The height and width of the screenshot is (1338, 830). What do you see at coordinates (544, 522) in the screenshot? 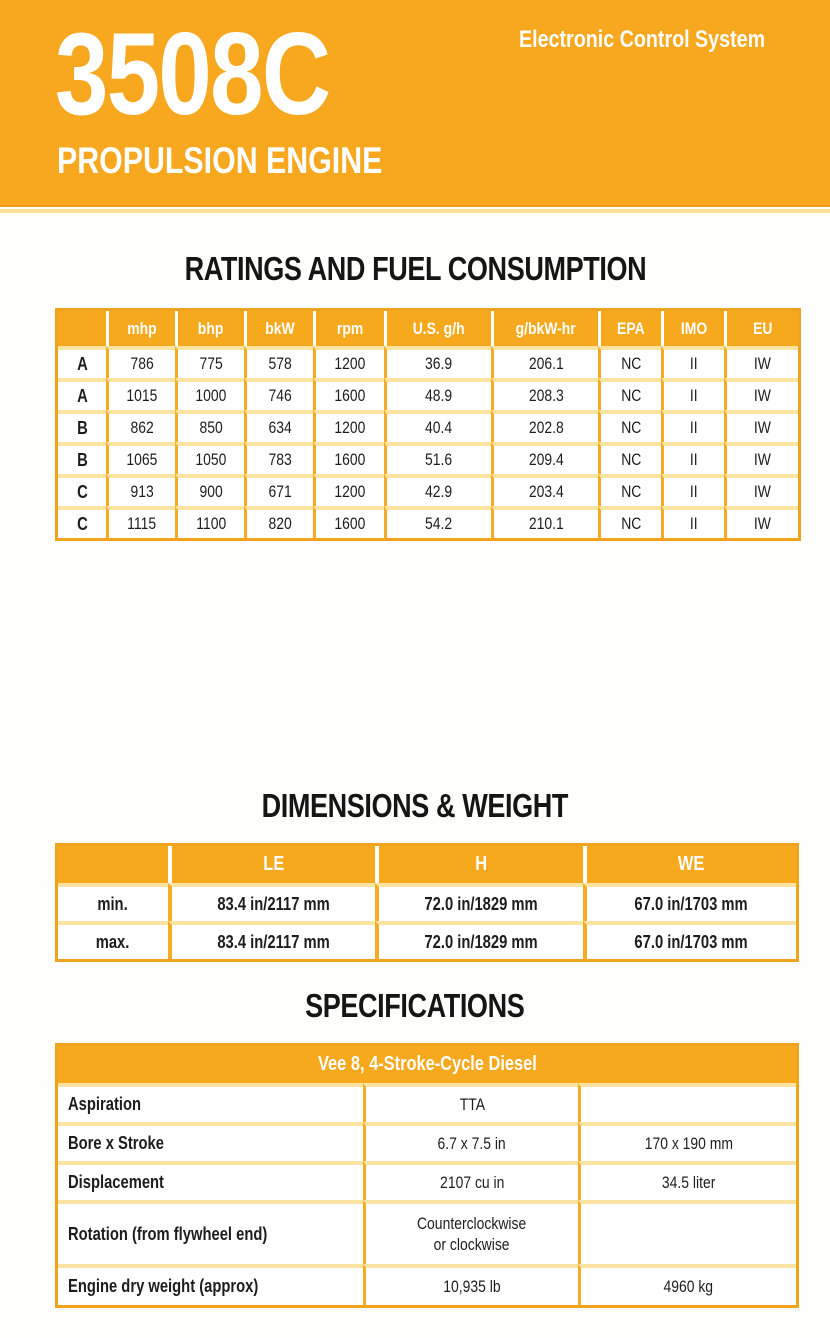
I see `cell: 210.1` at bounding box center [544, 522].